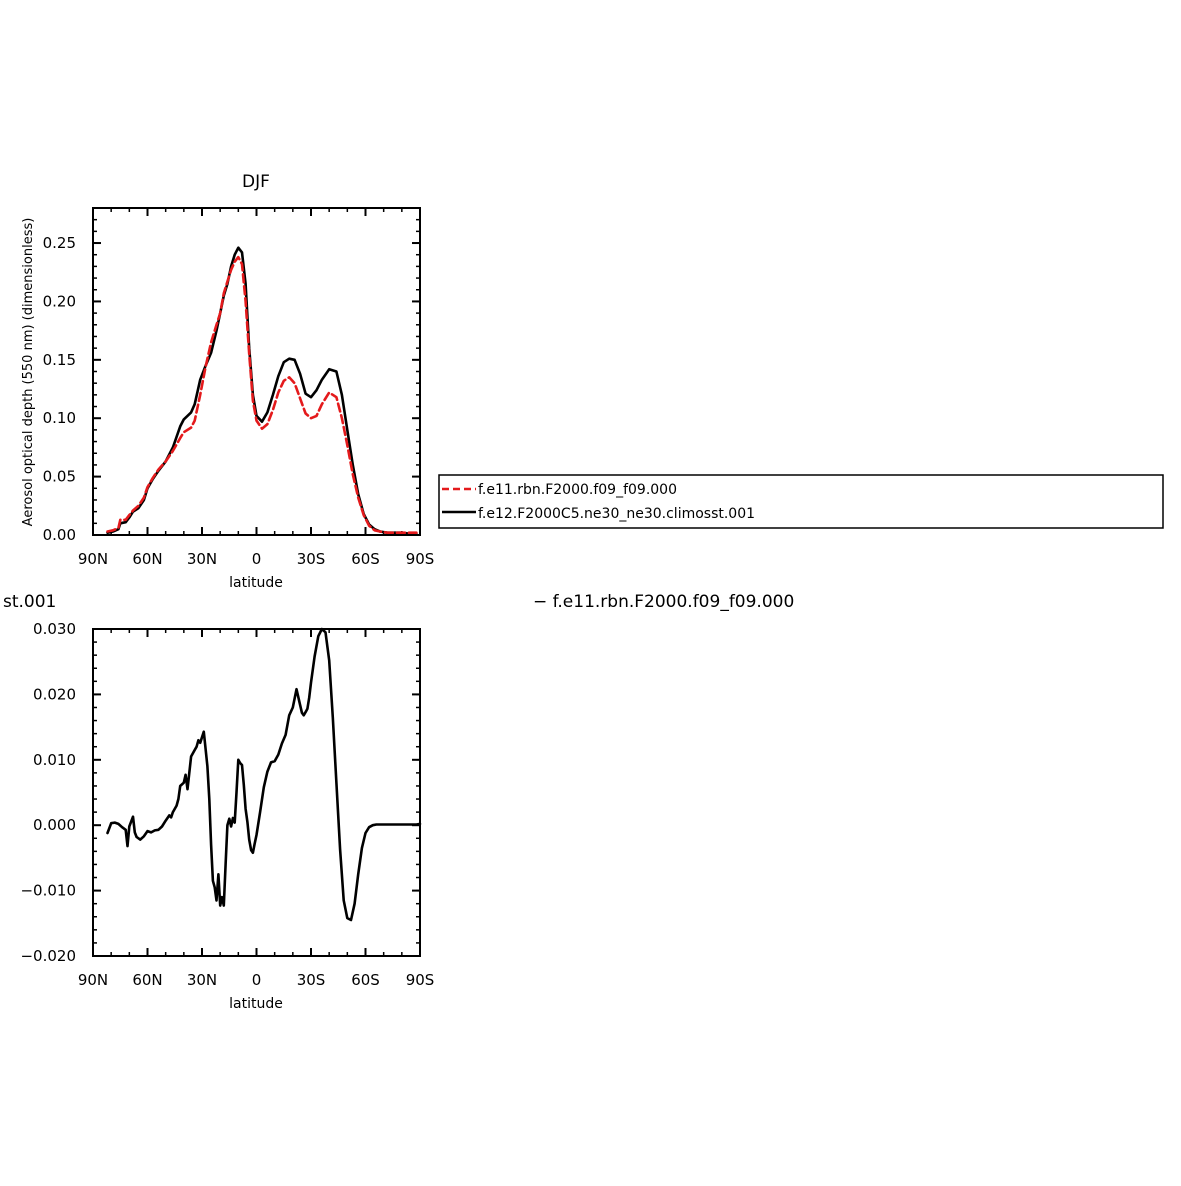  I want to click on y-tick-label: 0.000, so click(54, 825).